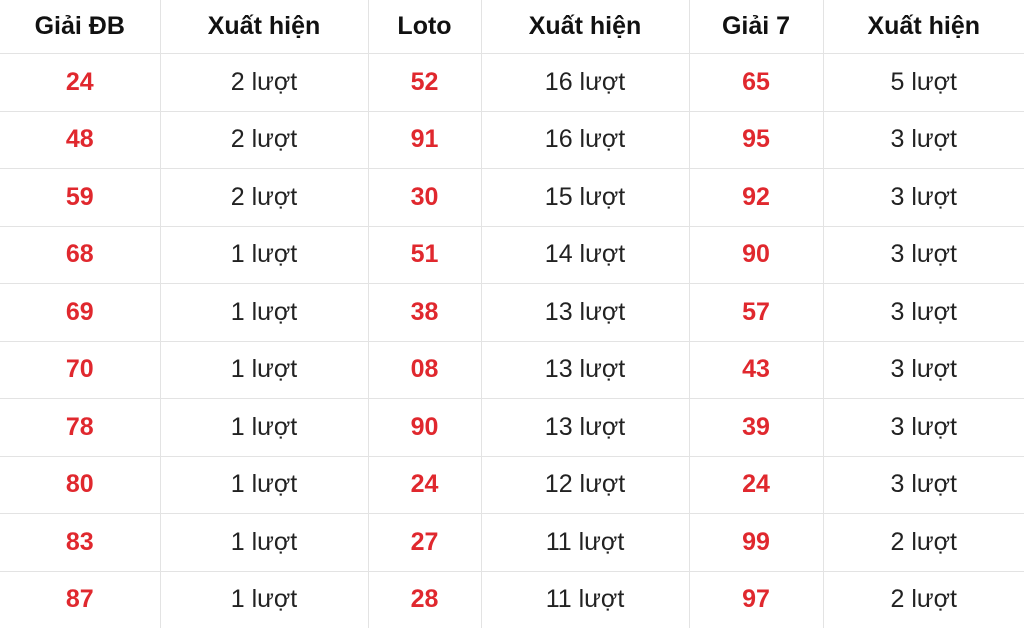 The image size is (1024, 635). What do you see at coordinates (756, 370) in the screenshot?
I see `number-cell: 43` at bounding box center [756, 370].